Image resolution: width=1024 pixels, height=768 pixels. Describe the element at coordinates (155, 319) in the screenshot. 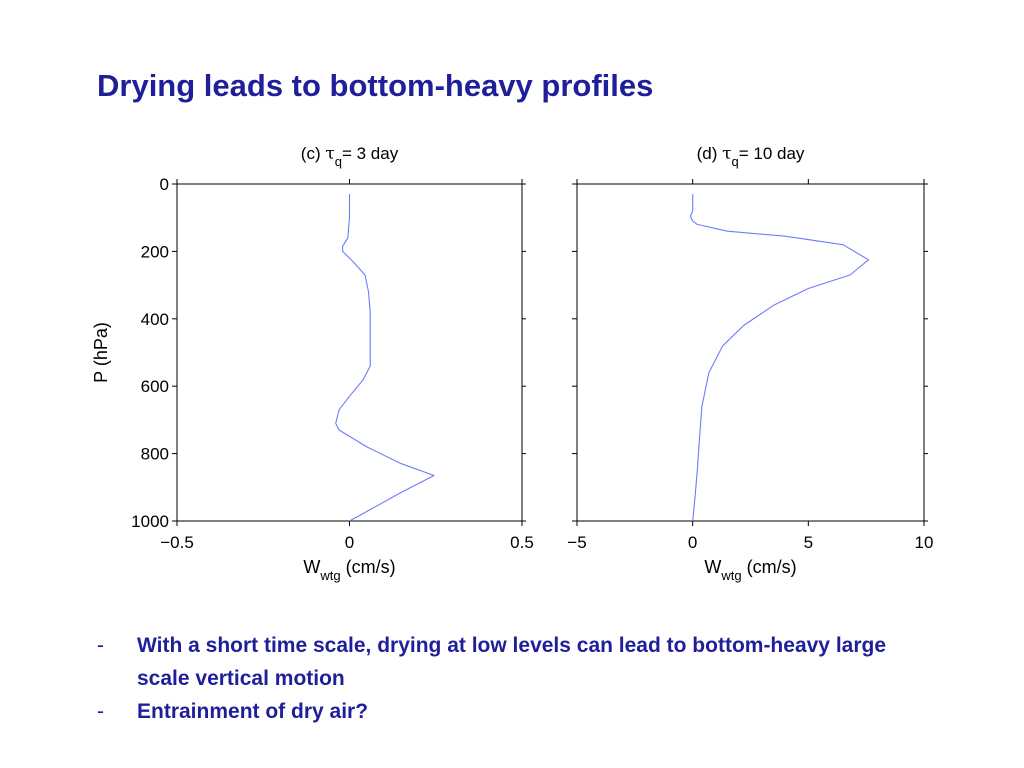

I see `panel-c-ytick-label: 400` at that location.